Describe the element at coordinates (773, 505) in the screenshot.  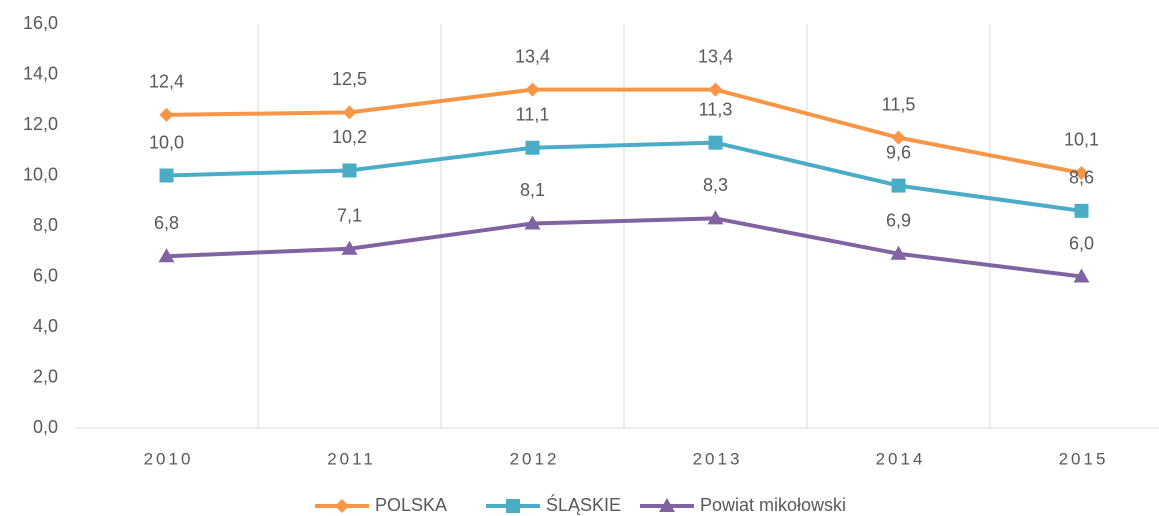
I see `legend-label: Powiat mikołowski` at that location.